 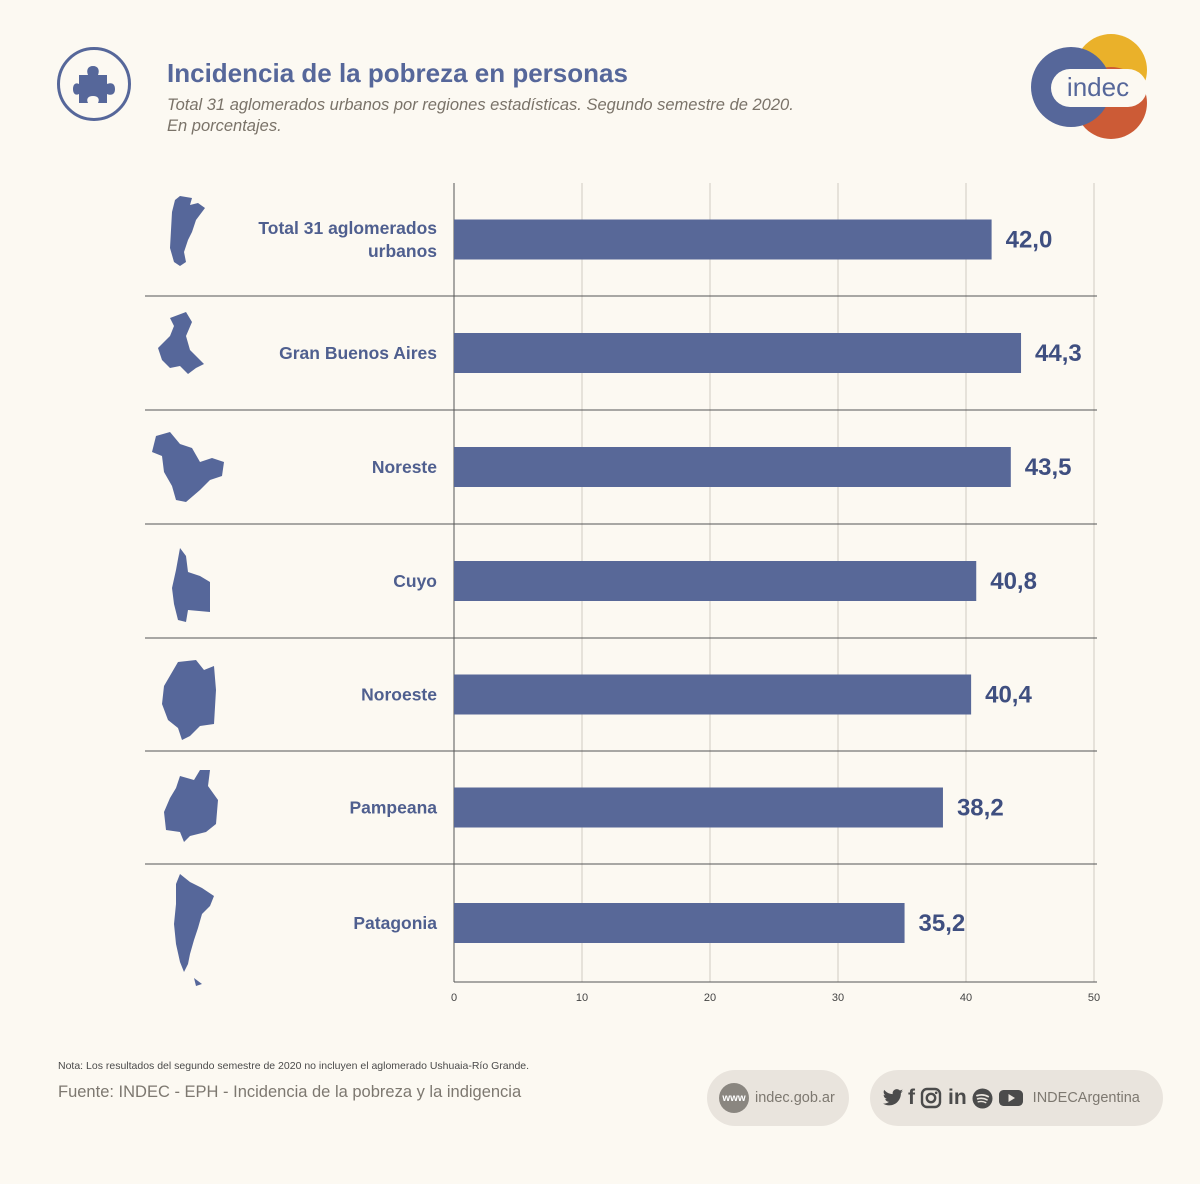 I want to click on facebook-icon: f, so click(x=911, y=1097).